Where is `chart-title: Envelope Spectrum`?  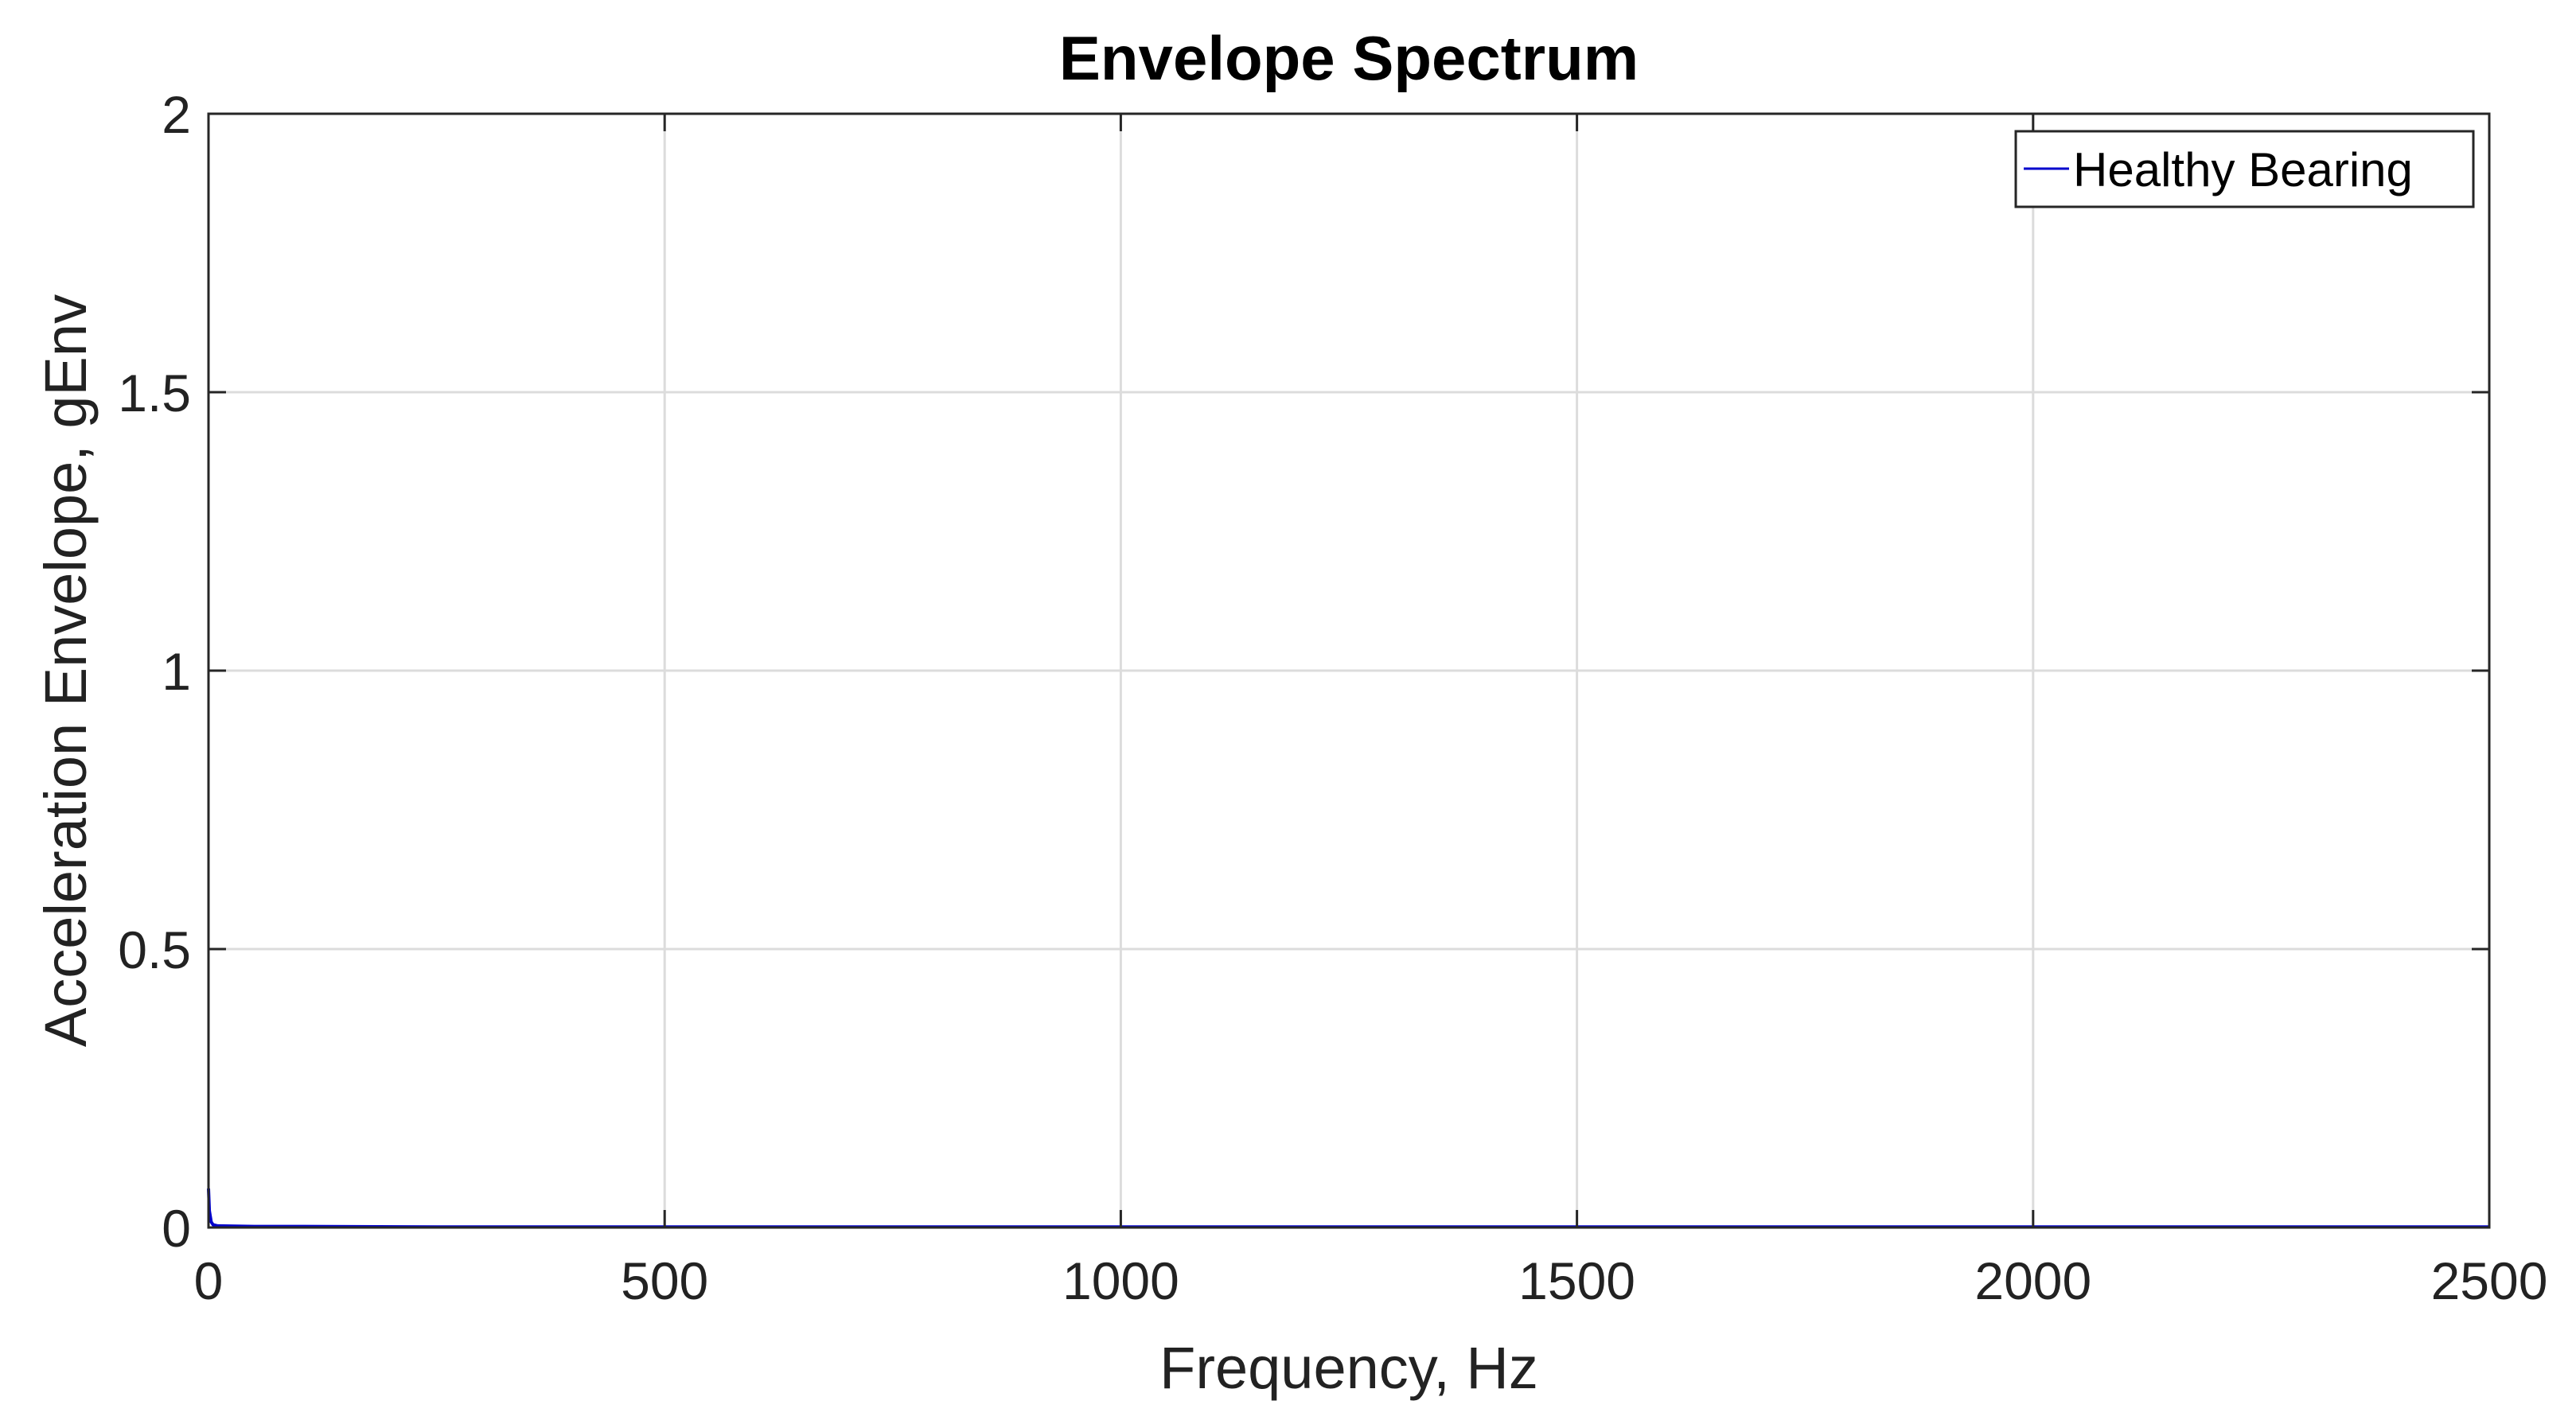
chart-title: Envelope Spectrum is located at coordinates (1349, 58).